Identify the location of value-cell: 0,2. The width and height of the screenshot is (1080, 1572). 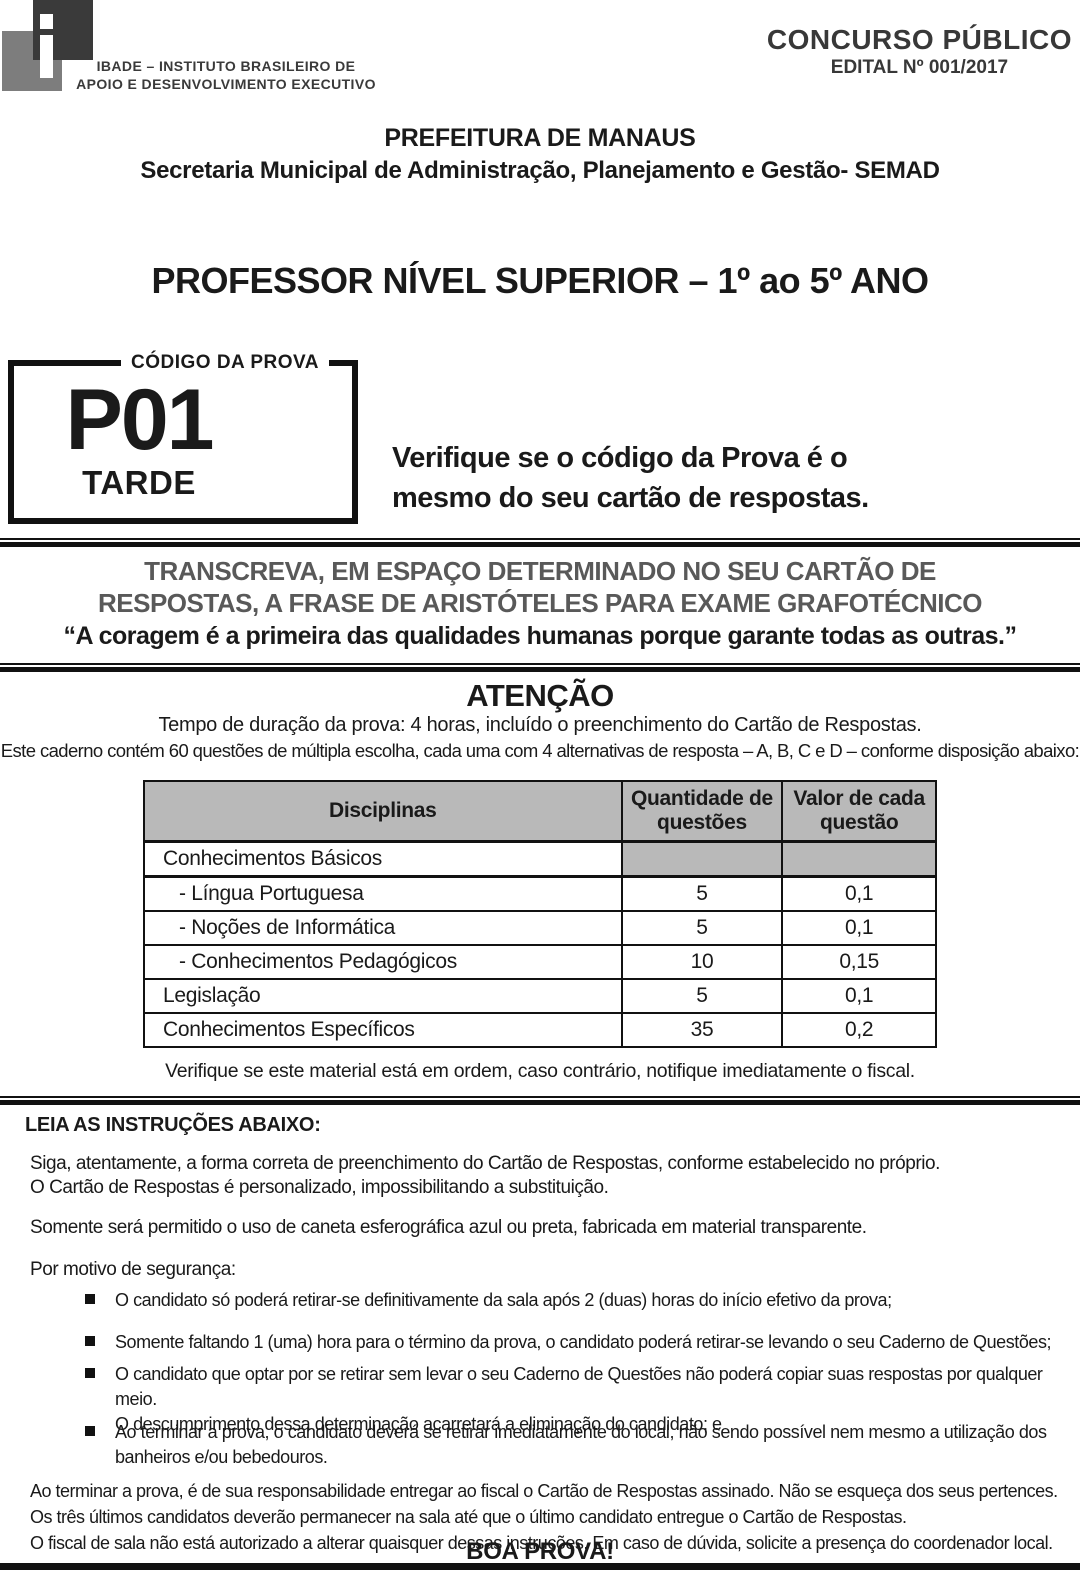
(859, 1030).